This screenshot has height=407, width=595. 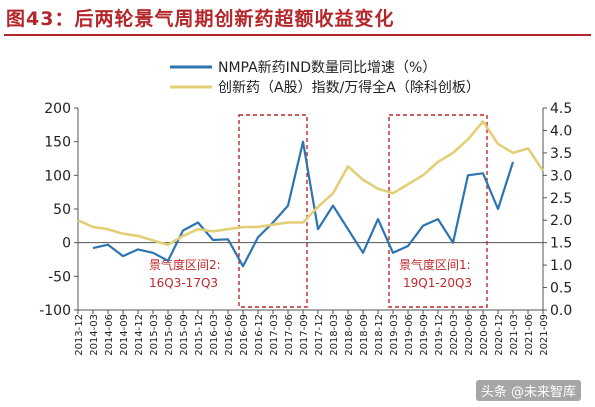 I want to click on x-tick-label: 2014-06, so click(x=109, y=335).